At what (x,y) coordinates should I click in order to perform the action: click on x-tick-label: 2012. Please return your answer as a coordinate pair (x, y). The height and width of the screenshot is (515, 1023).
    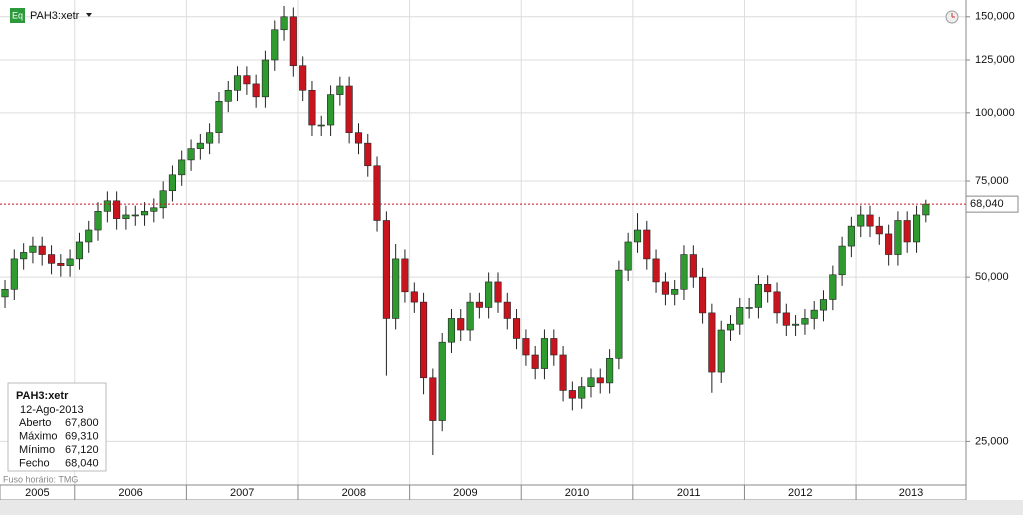
    Looking at the image, I should click on (800, 493).